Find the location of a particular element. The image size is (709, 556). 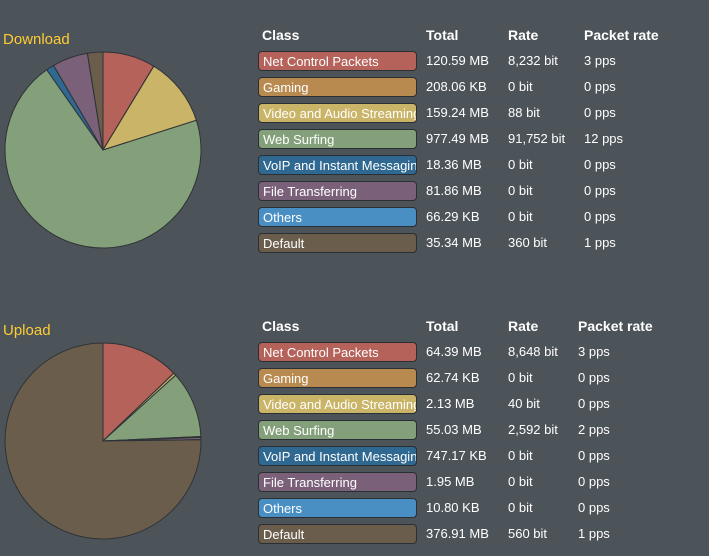

total-cell: 2.13 MB is located at coordinates (450, 403).